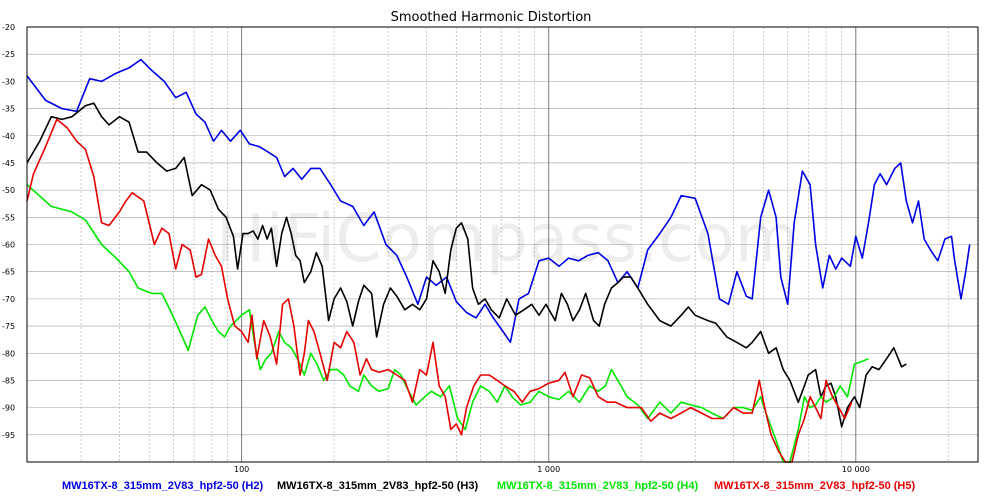  I want to click on y-tick-label: -50, so click(8, 190).